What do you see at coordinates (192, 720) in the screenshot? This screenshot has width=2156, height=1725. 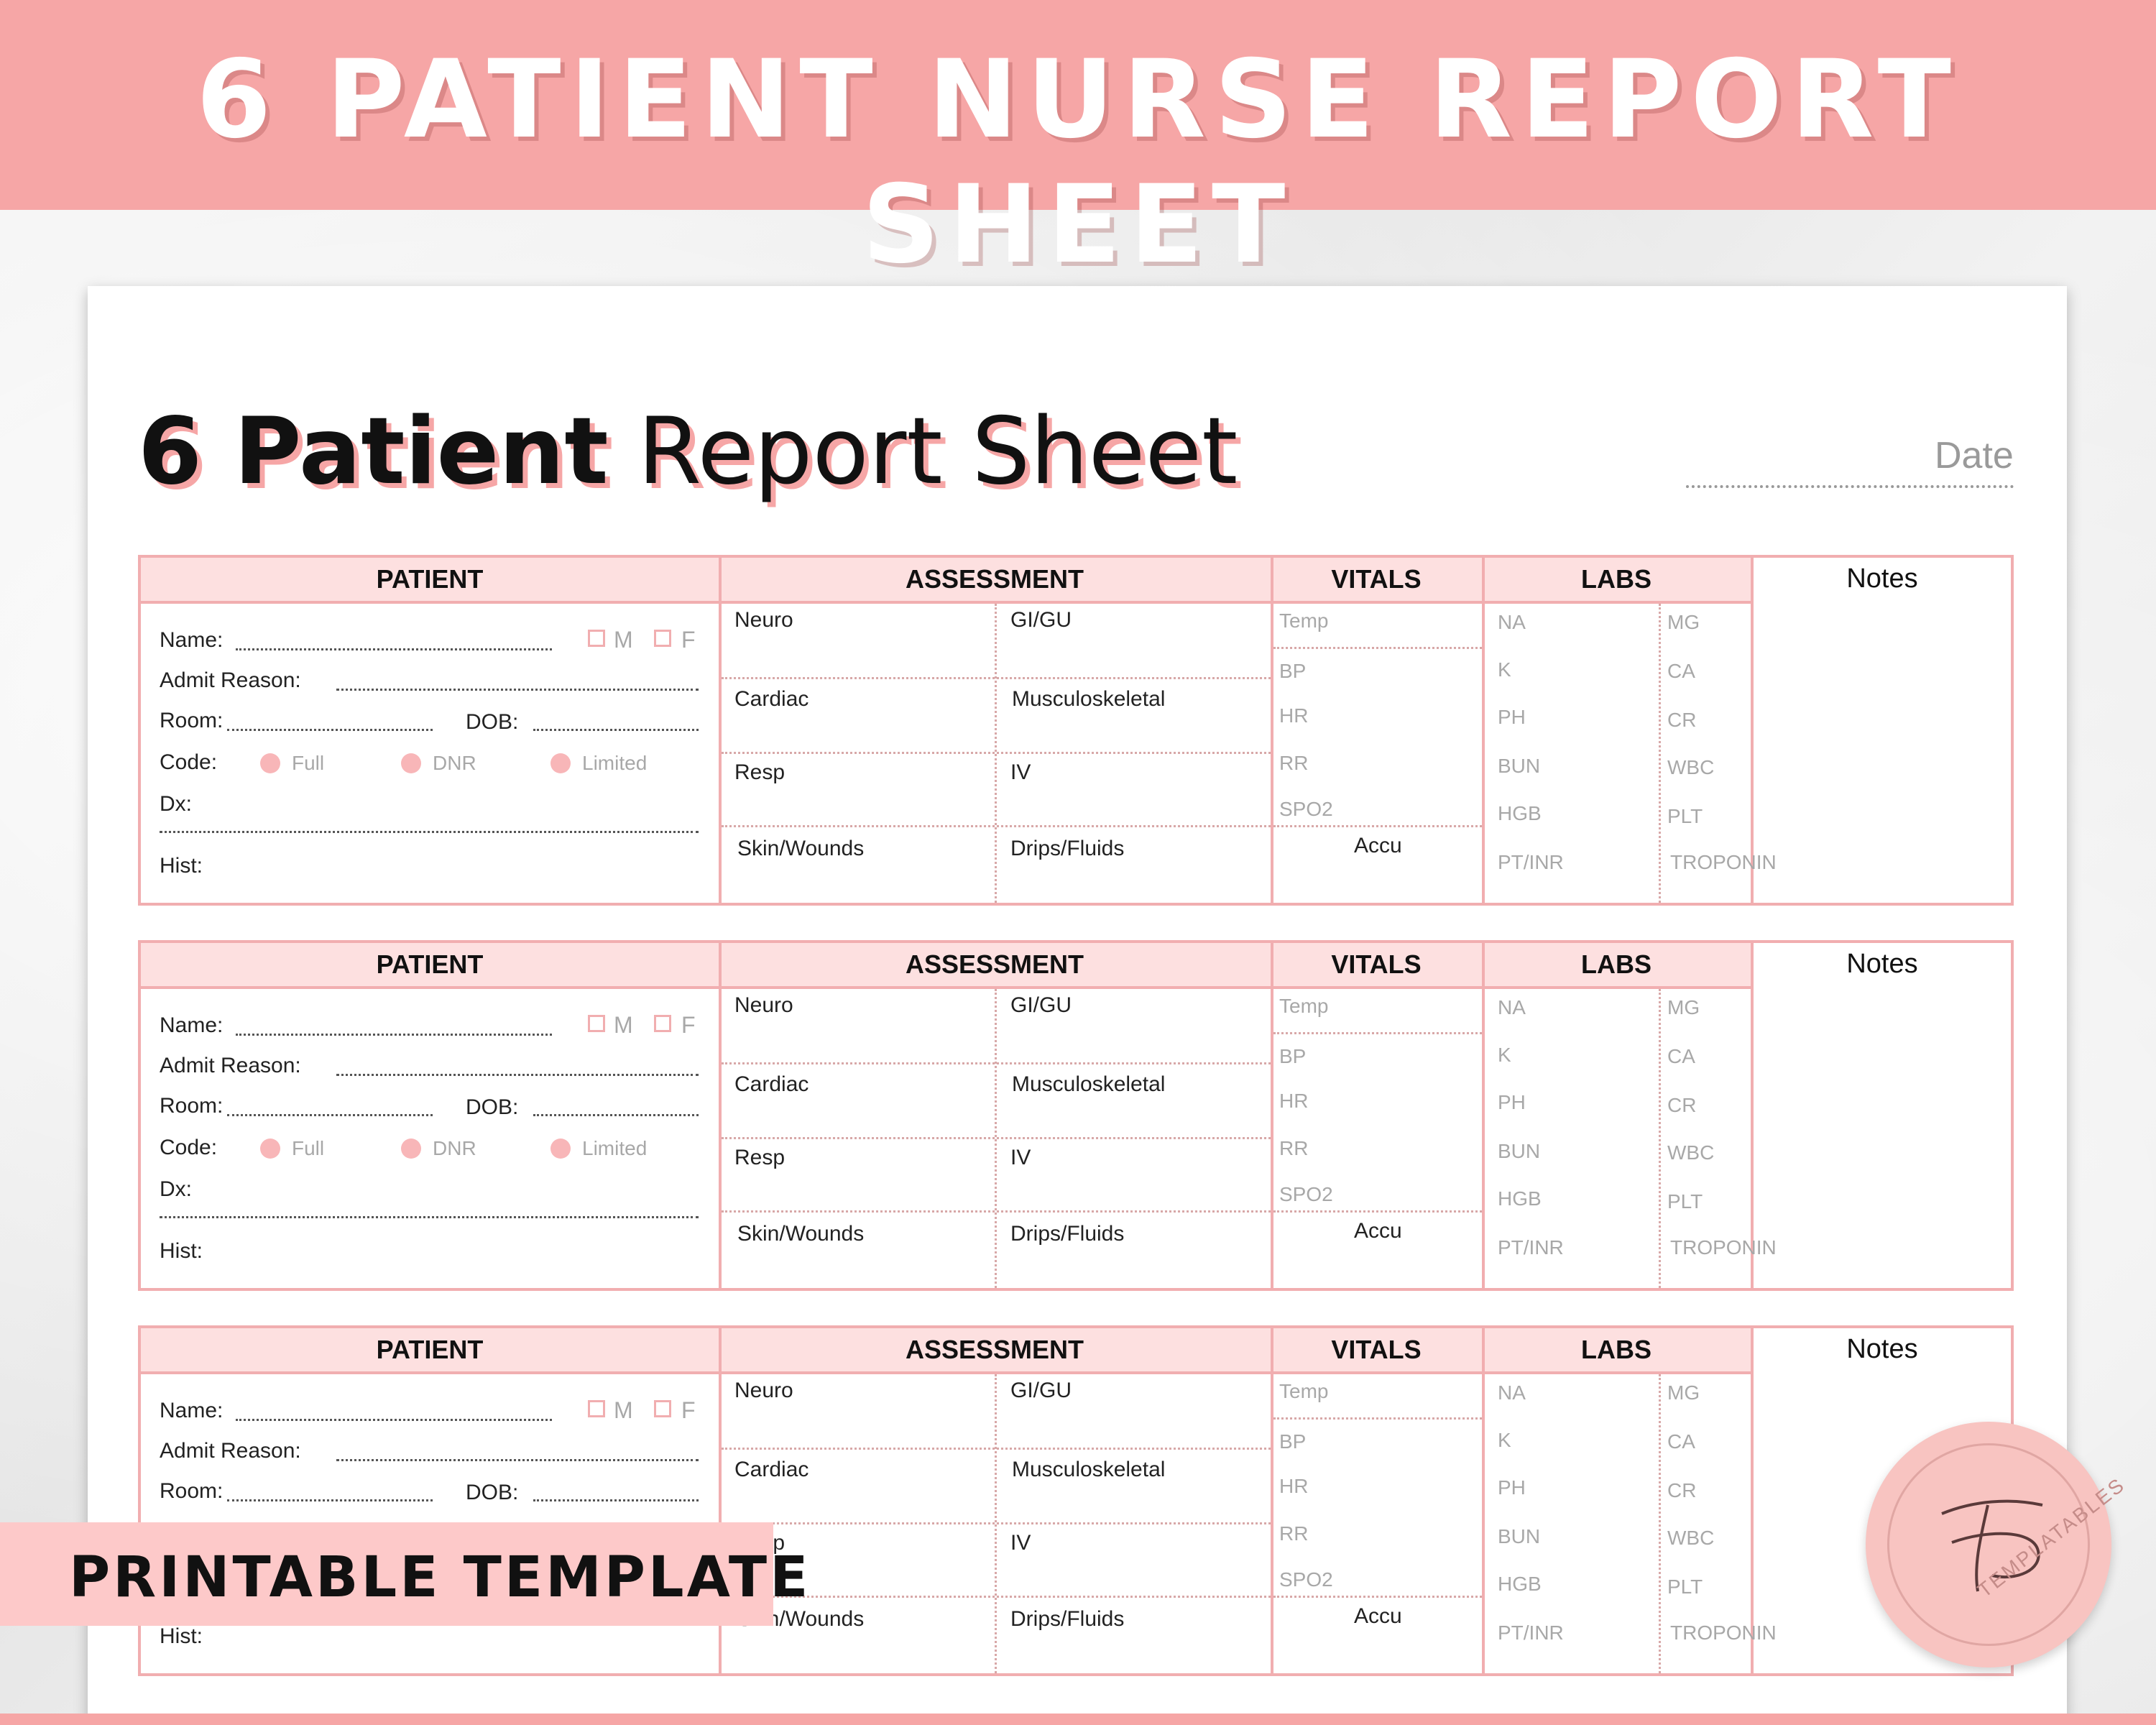 I see `room-label: Room:` at bounding box center [192, 720].